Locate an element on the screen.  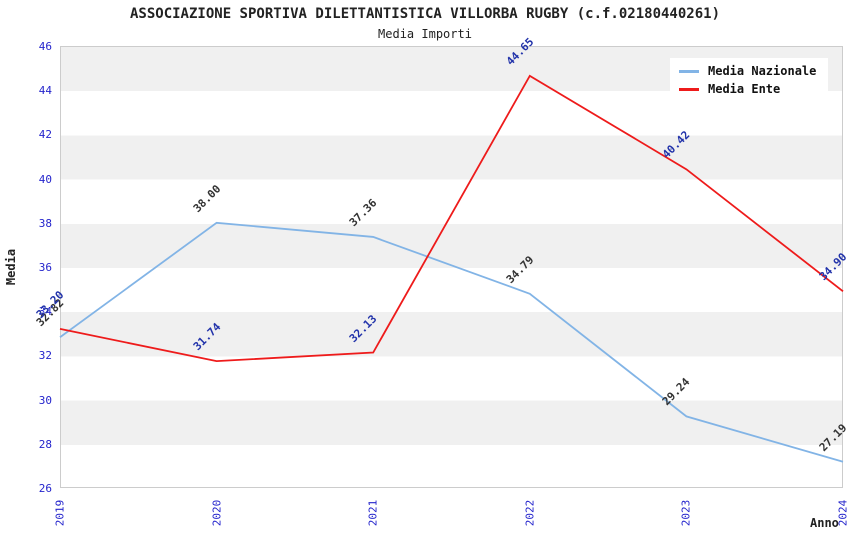
x-axis-title: Anno is located at coordinates (824, 523).